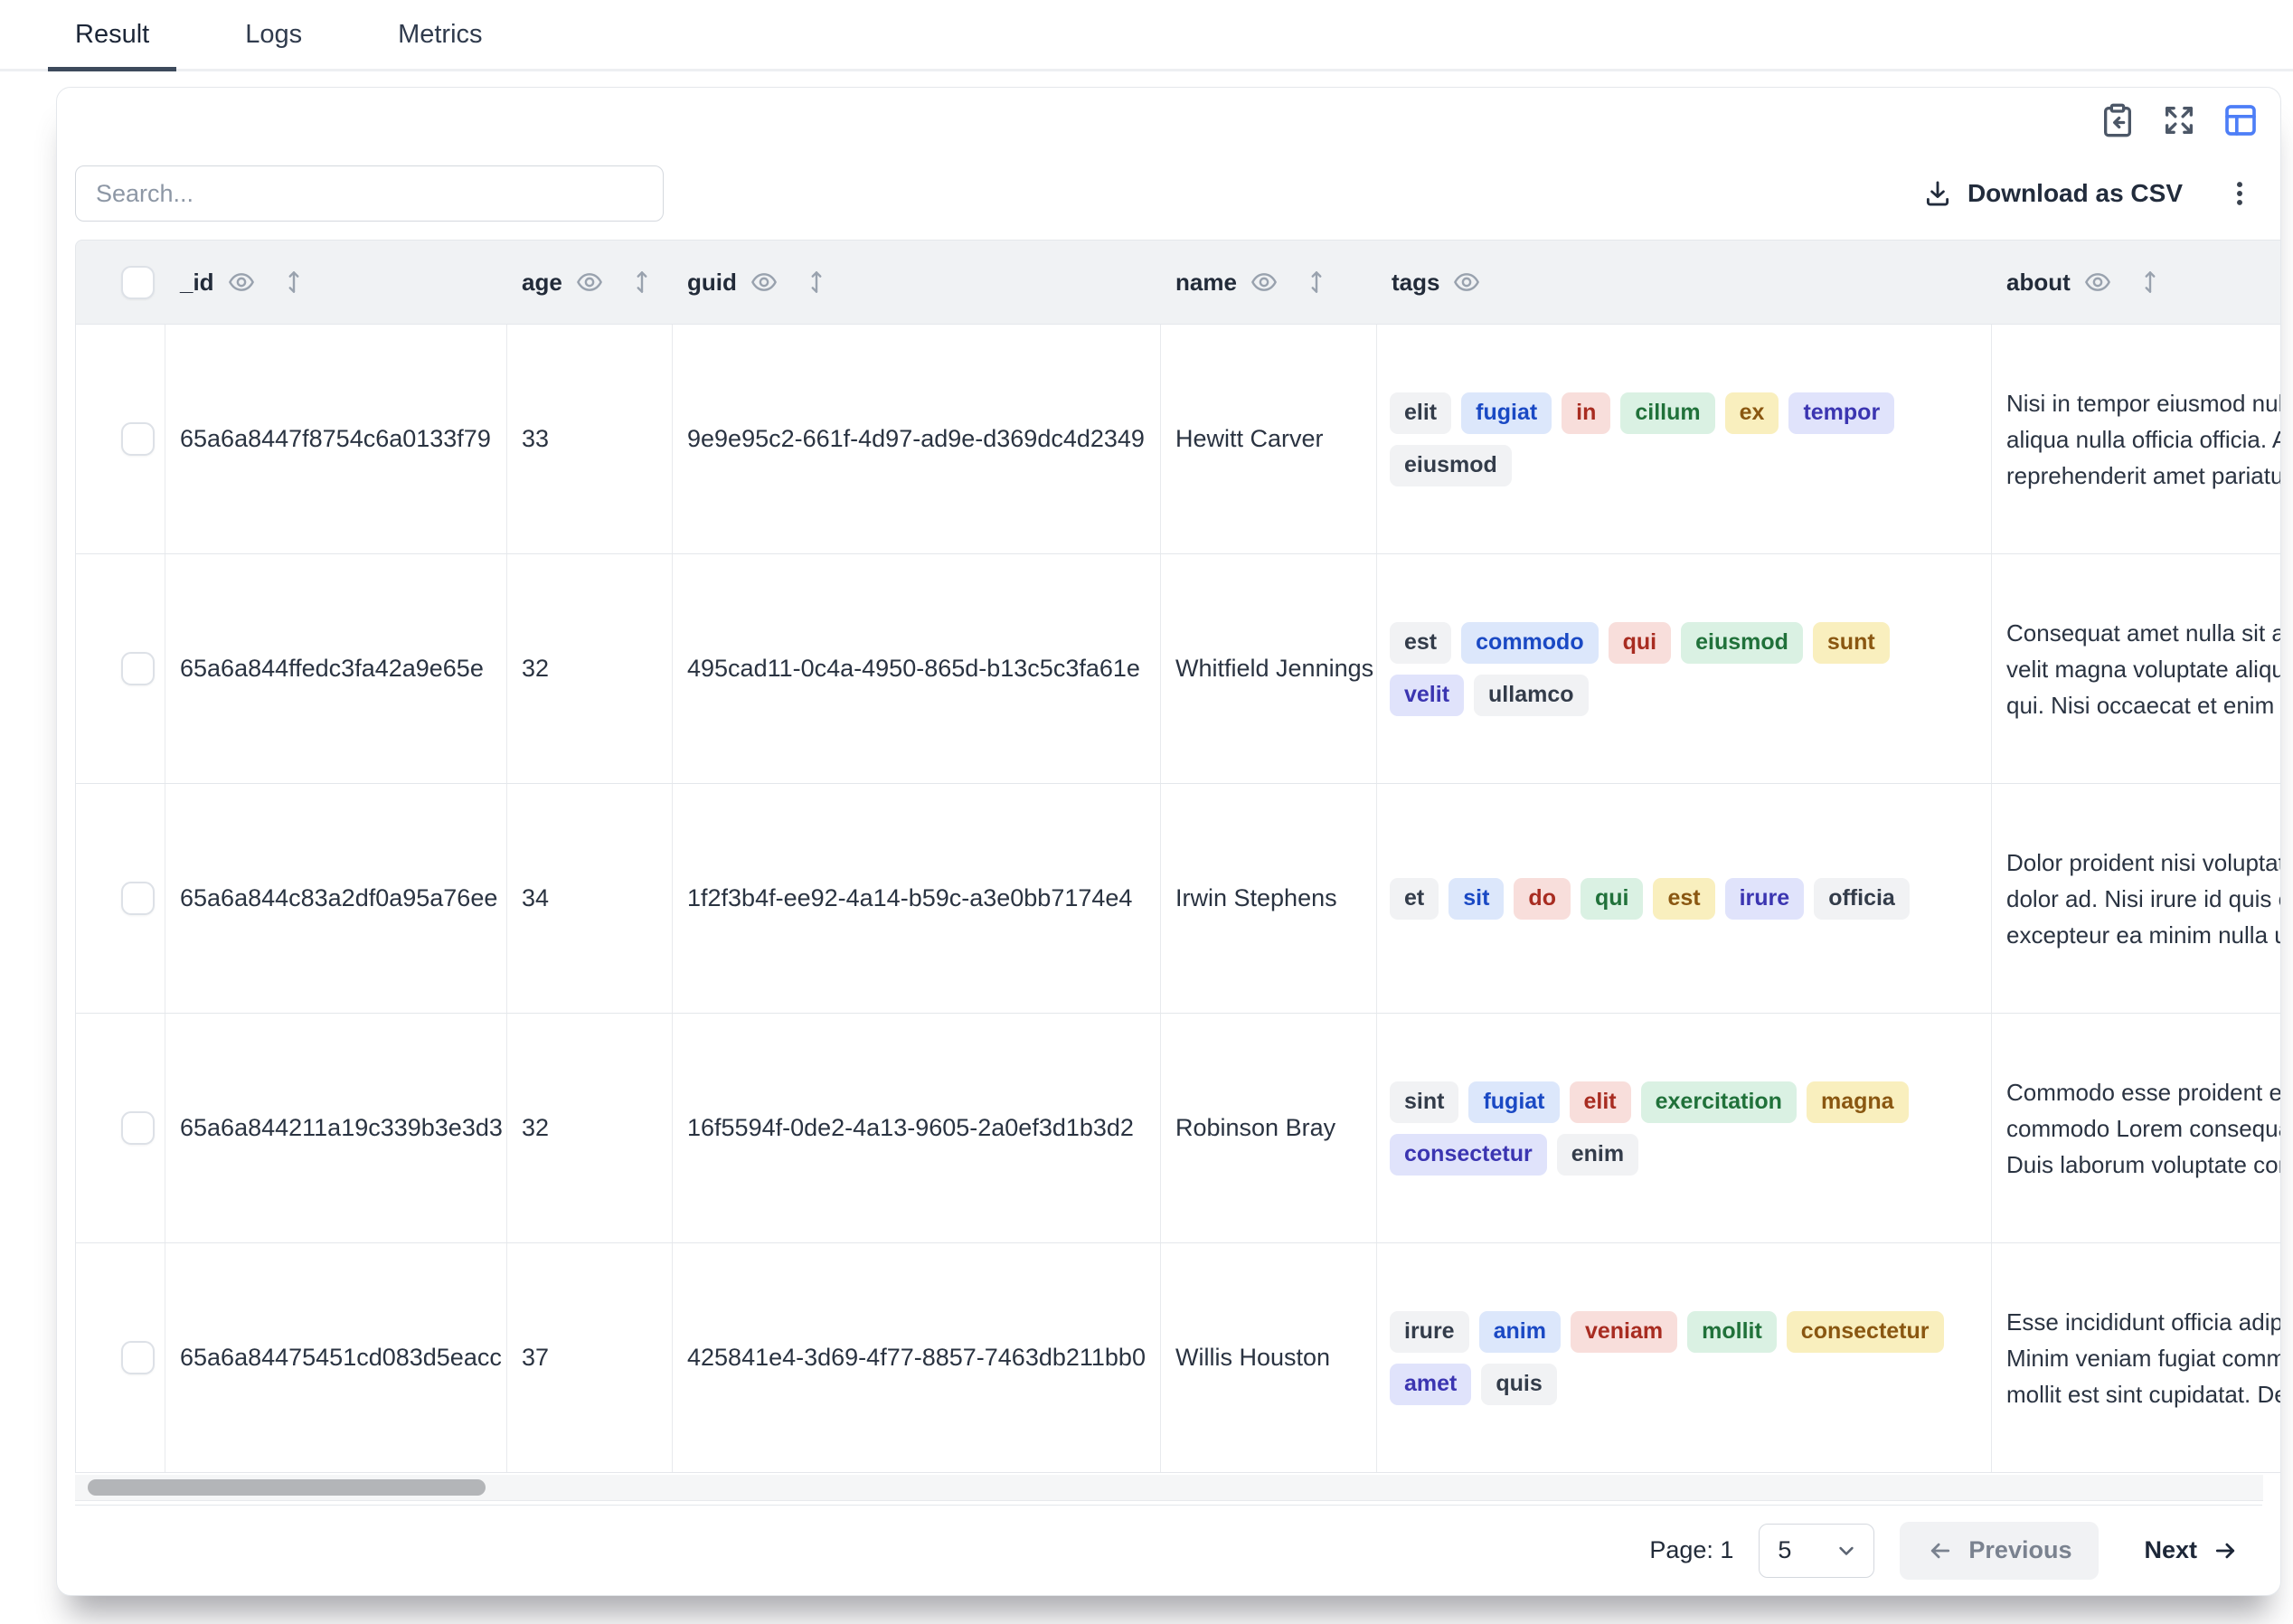  Describe the element at coordinates (1519, 1384) in the screenshot. I see `tag-pill: quis` at that location.